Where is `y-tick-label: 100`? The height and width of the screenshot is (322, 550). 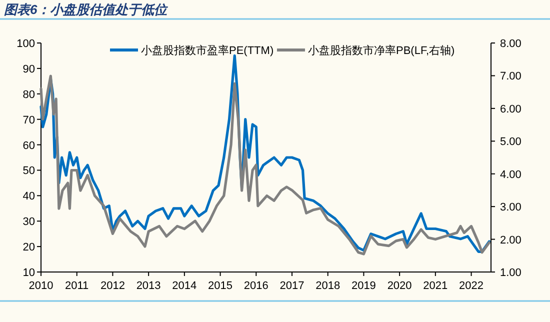
y-tick-label: 100 is located at coordinates (25, 44).